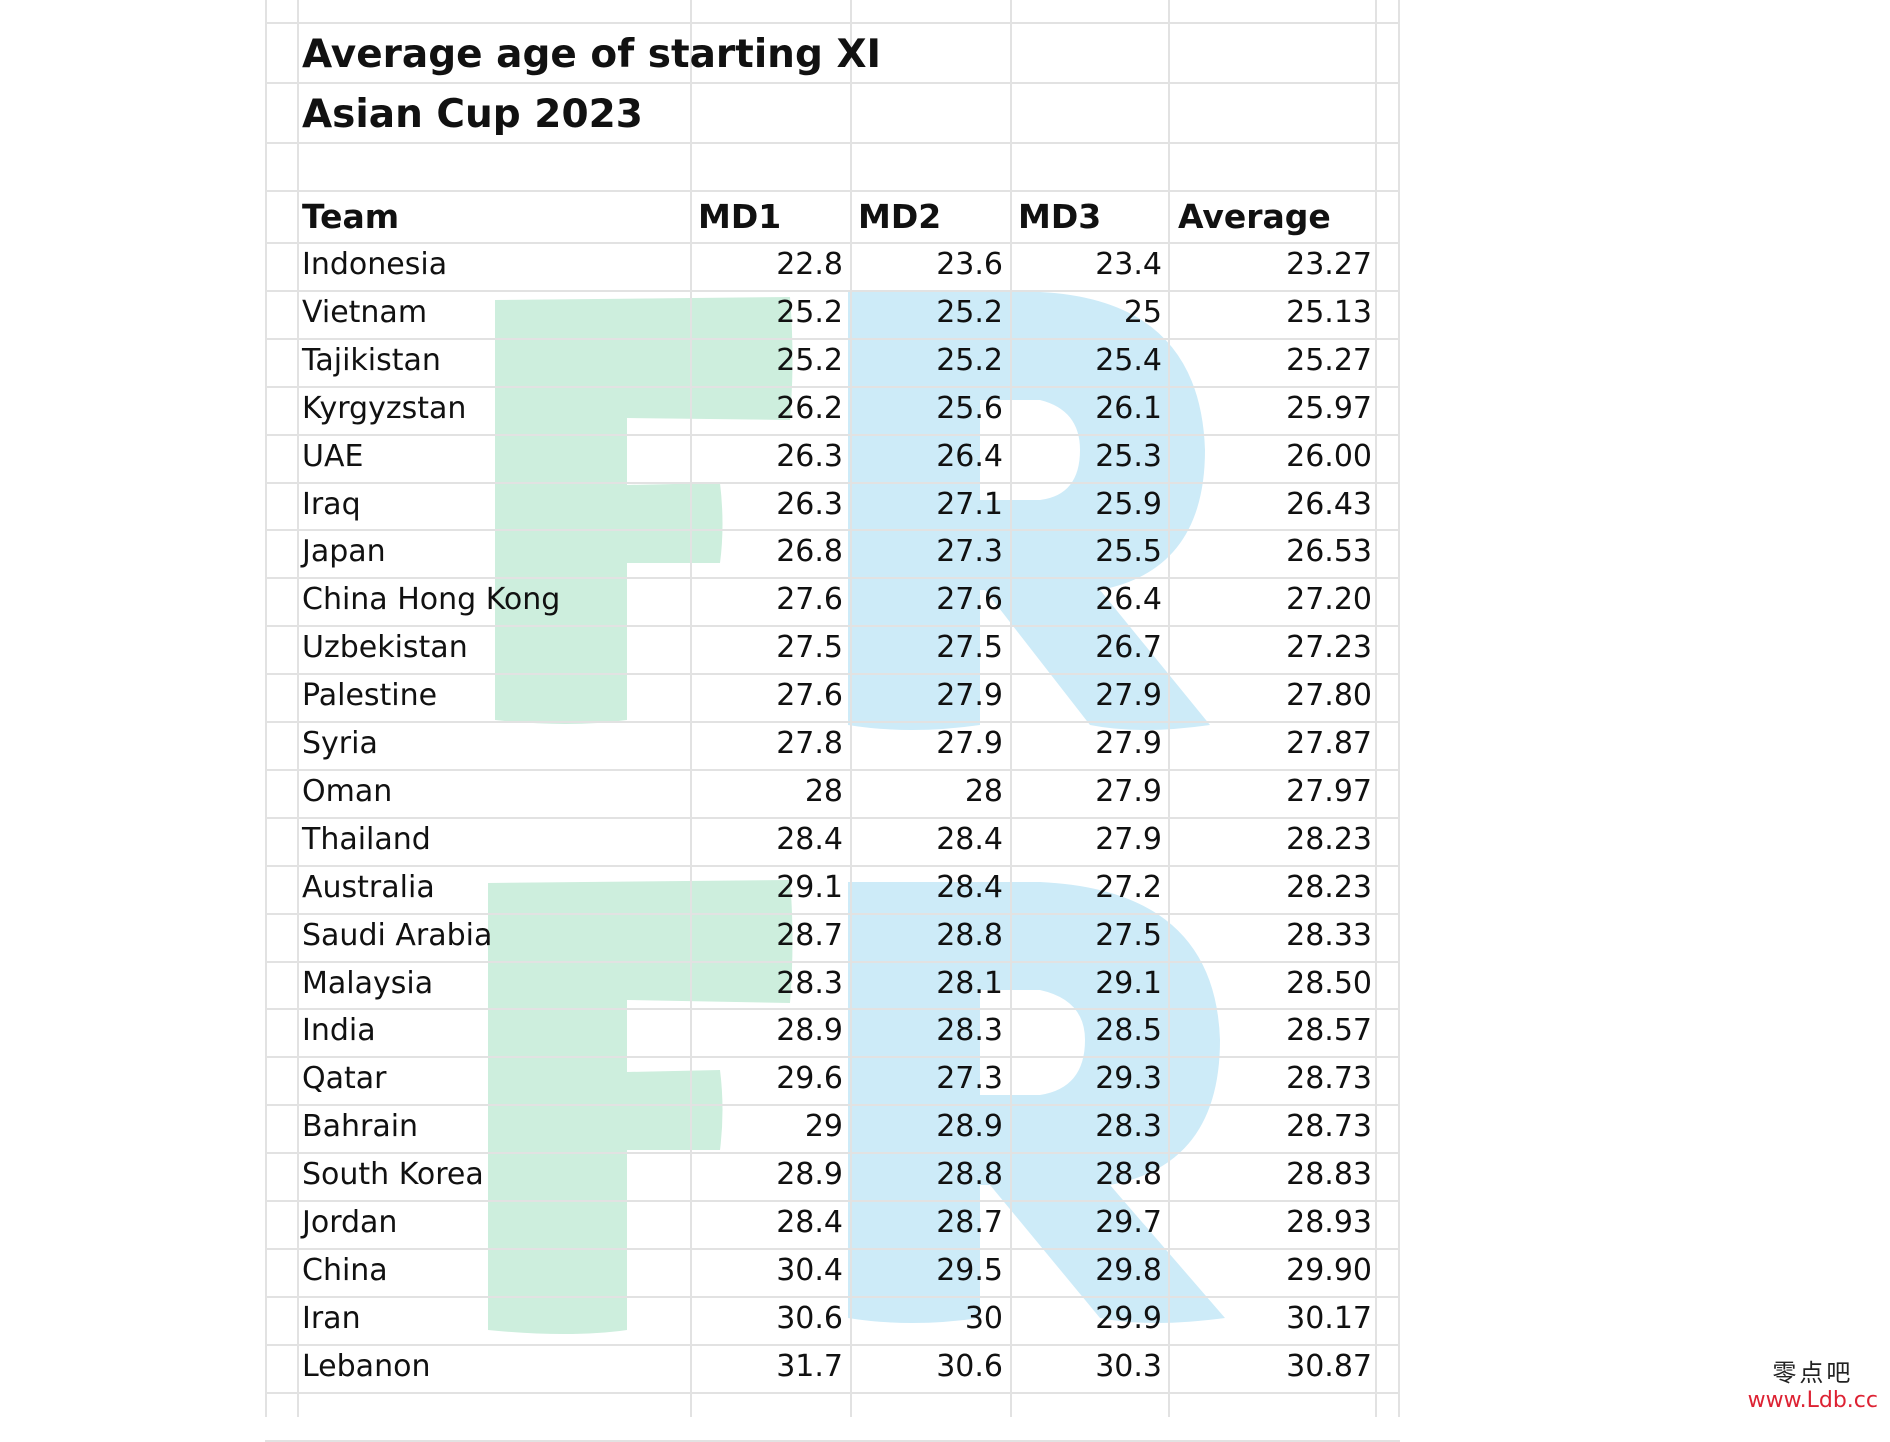 This screenshot has width=1890, height=1442. What do you see at coordinates (1812, 1400) in the screenshot?
I see `site-watermark-url: www.Ldb.cc` at bounding box center [1812, 1400].